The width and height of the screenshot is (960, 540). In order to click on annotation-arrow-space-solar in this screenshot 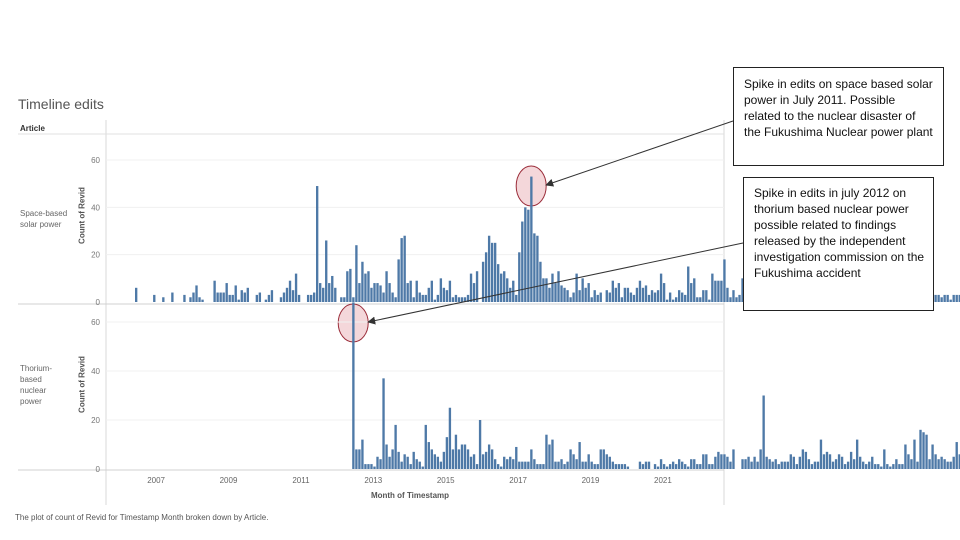, I will do `click(639, 153)`.